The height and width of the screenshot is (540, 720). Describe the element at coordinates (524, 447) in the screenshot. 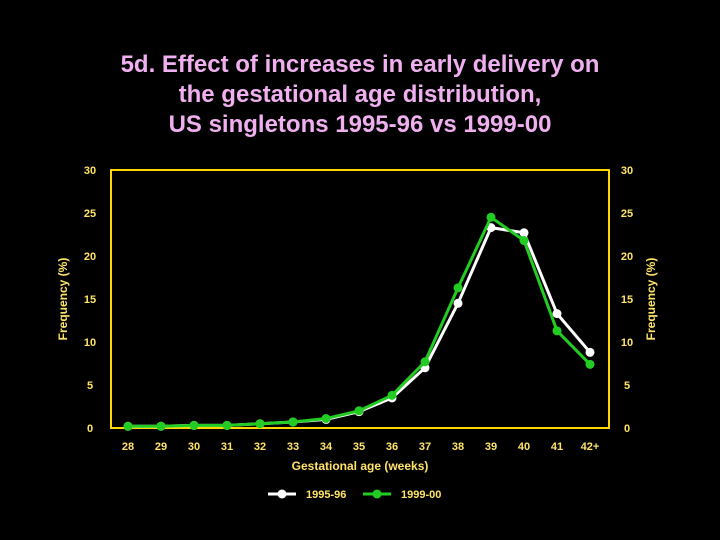

I see `x-tick-label: 40` at that location.